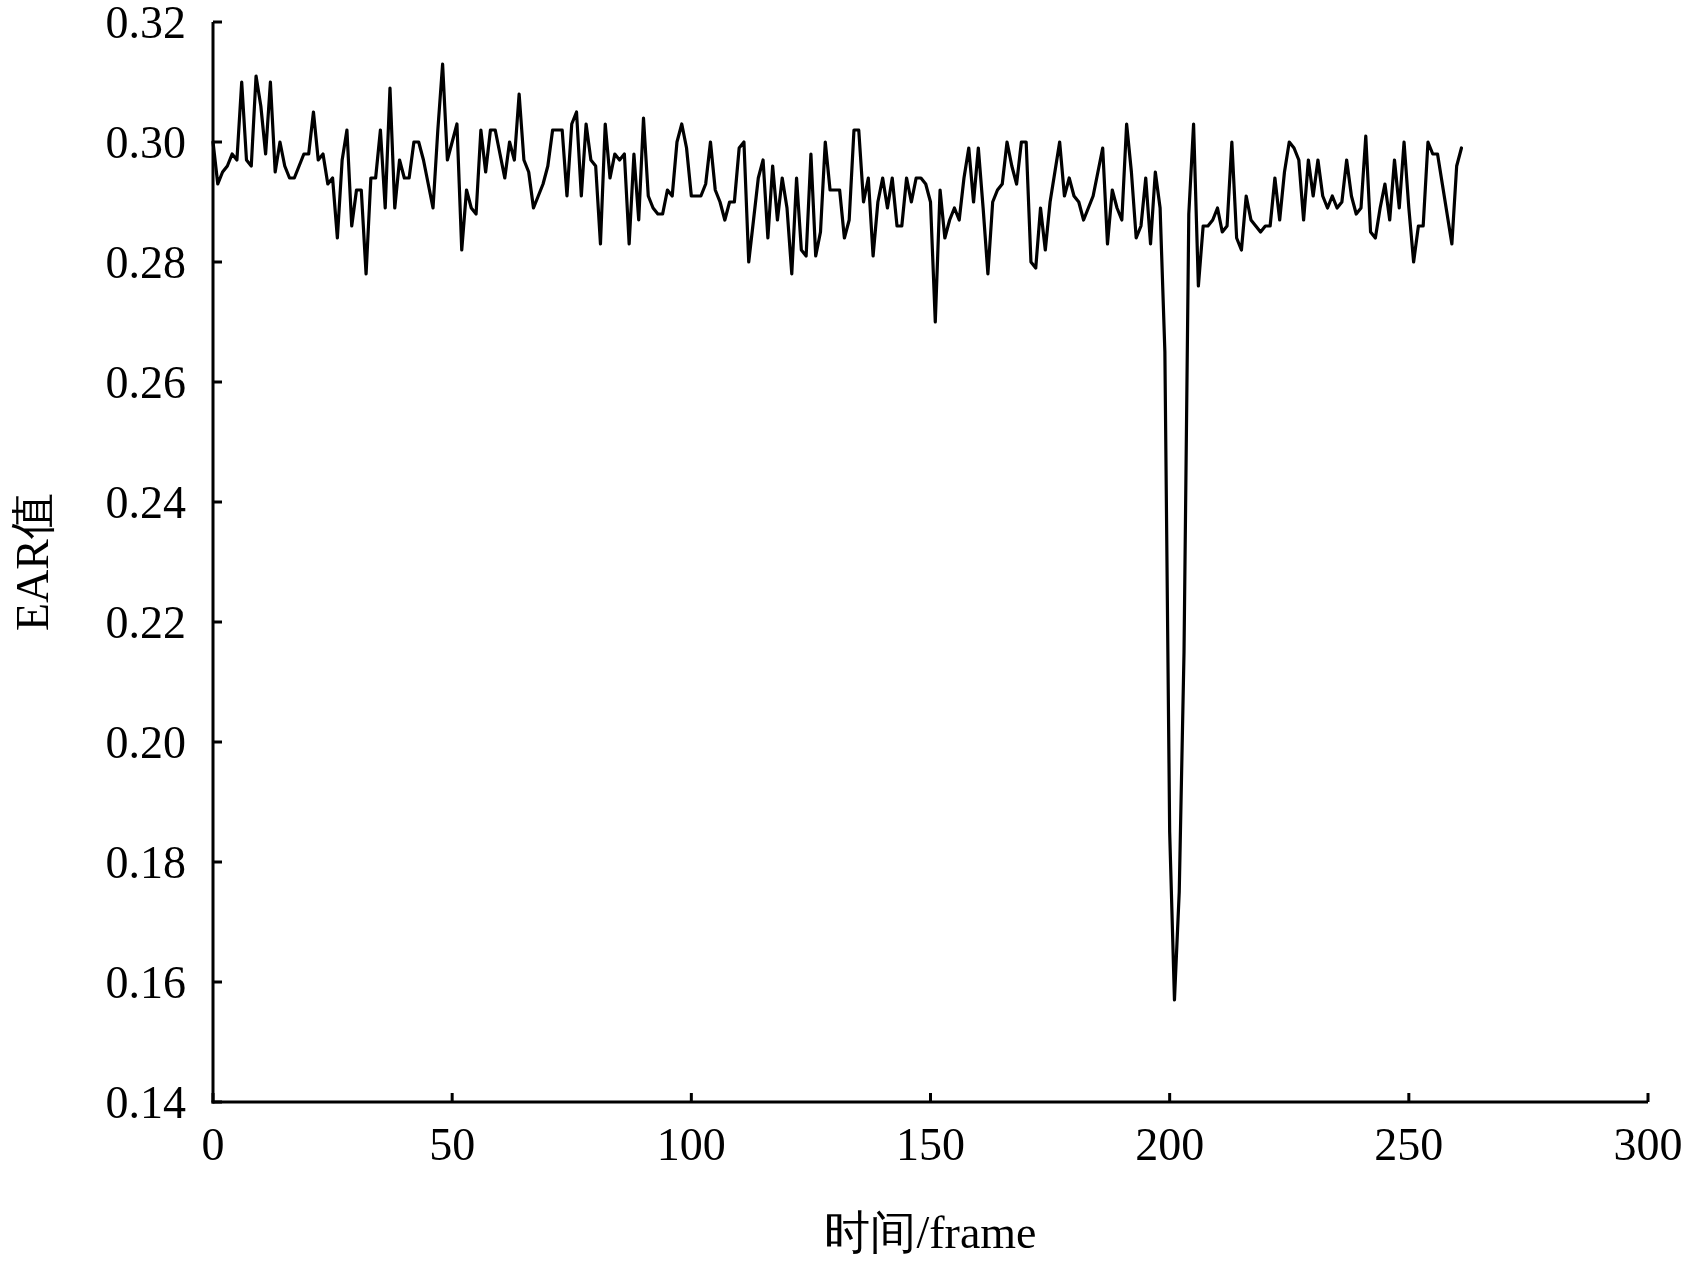  Describe the element at coordinates (452, 1144) in the screenshot. I see `x-tick-label: 50` at that location.